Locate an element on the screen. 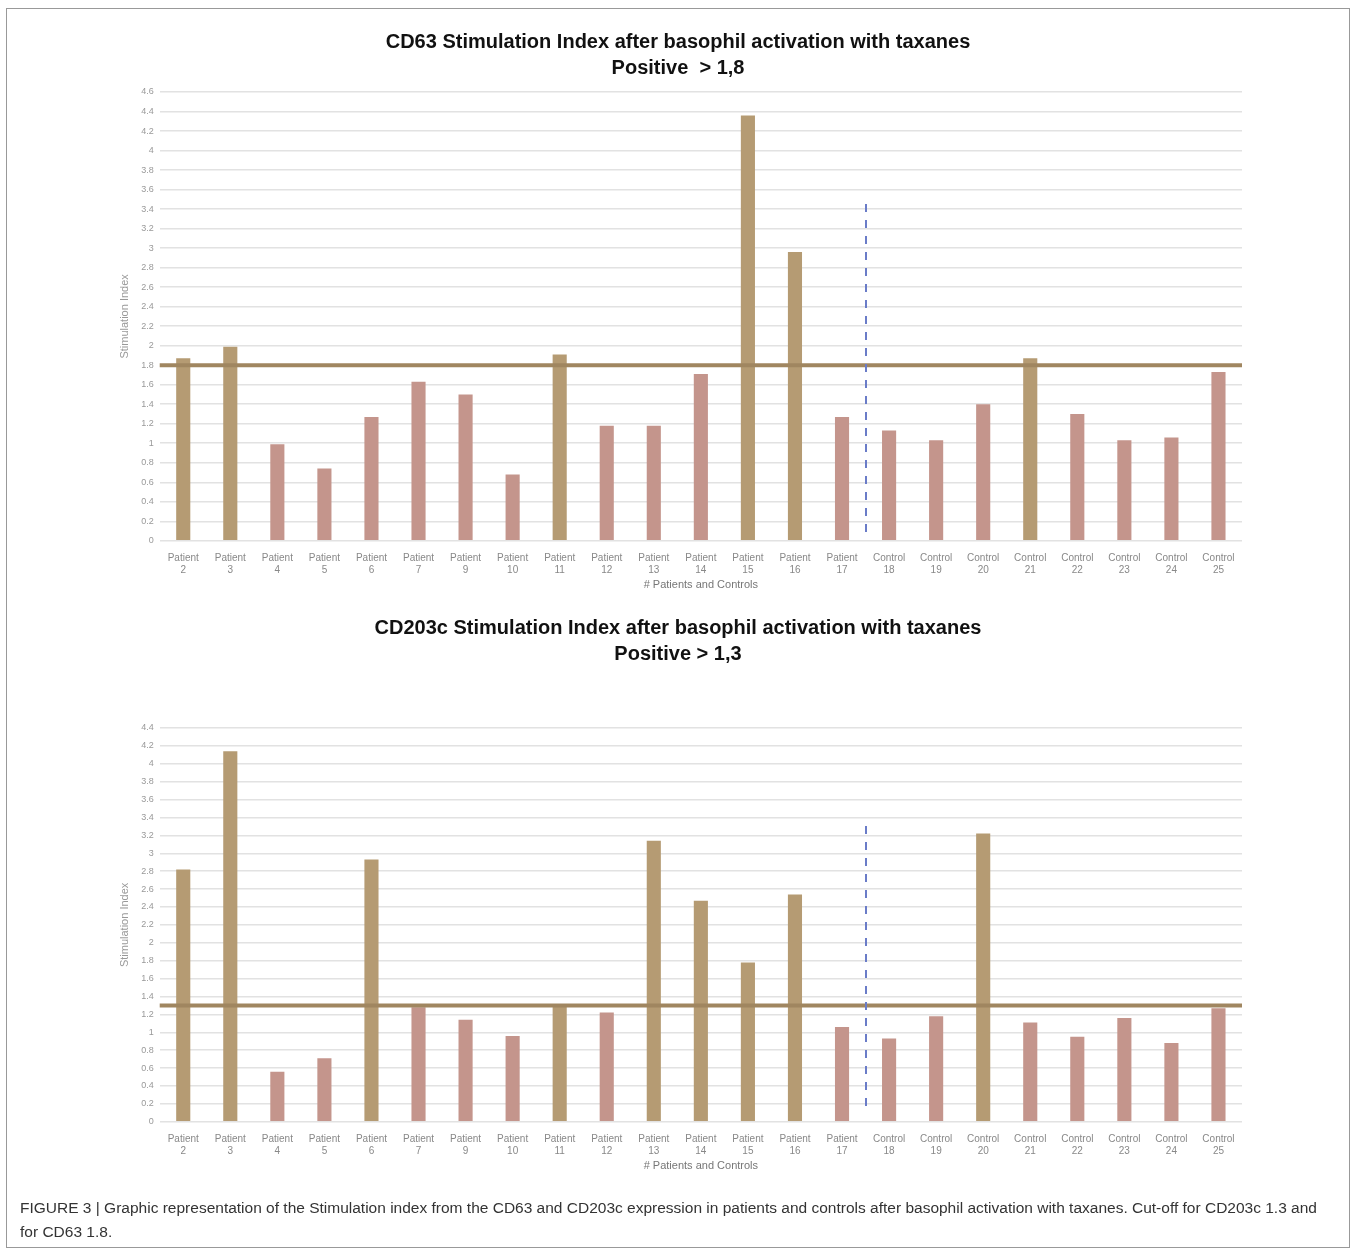 This screenshot has width=1358, height=1259. x-axis-title: # Patients and Controls is located at coordinates (701, 1165).